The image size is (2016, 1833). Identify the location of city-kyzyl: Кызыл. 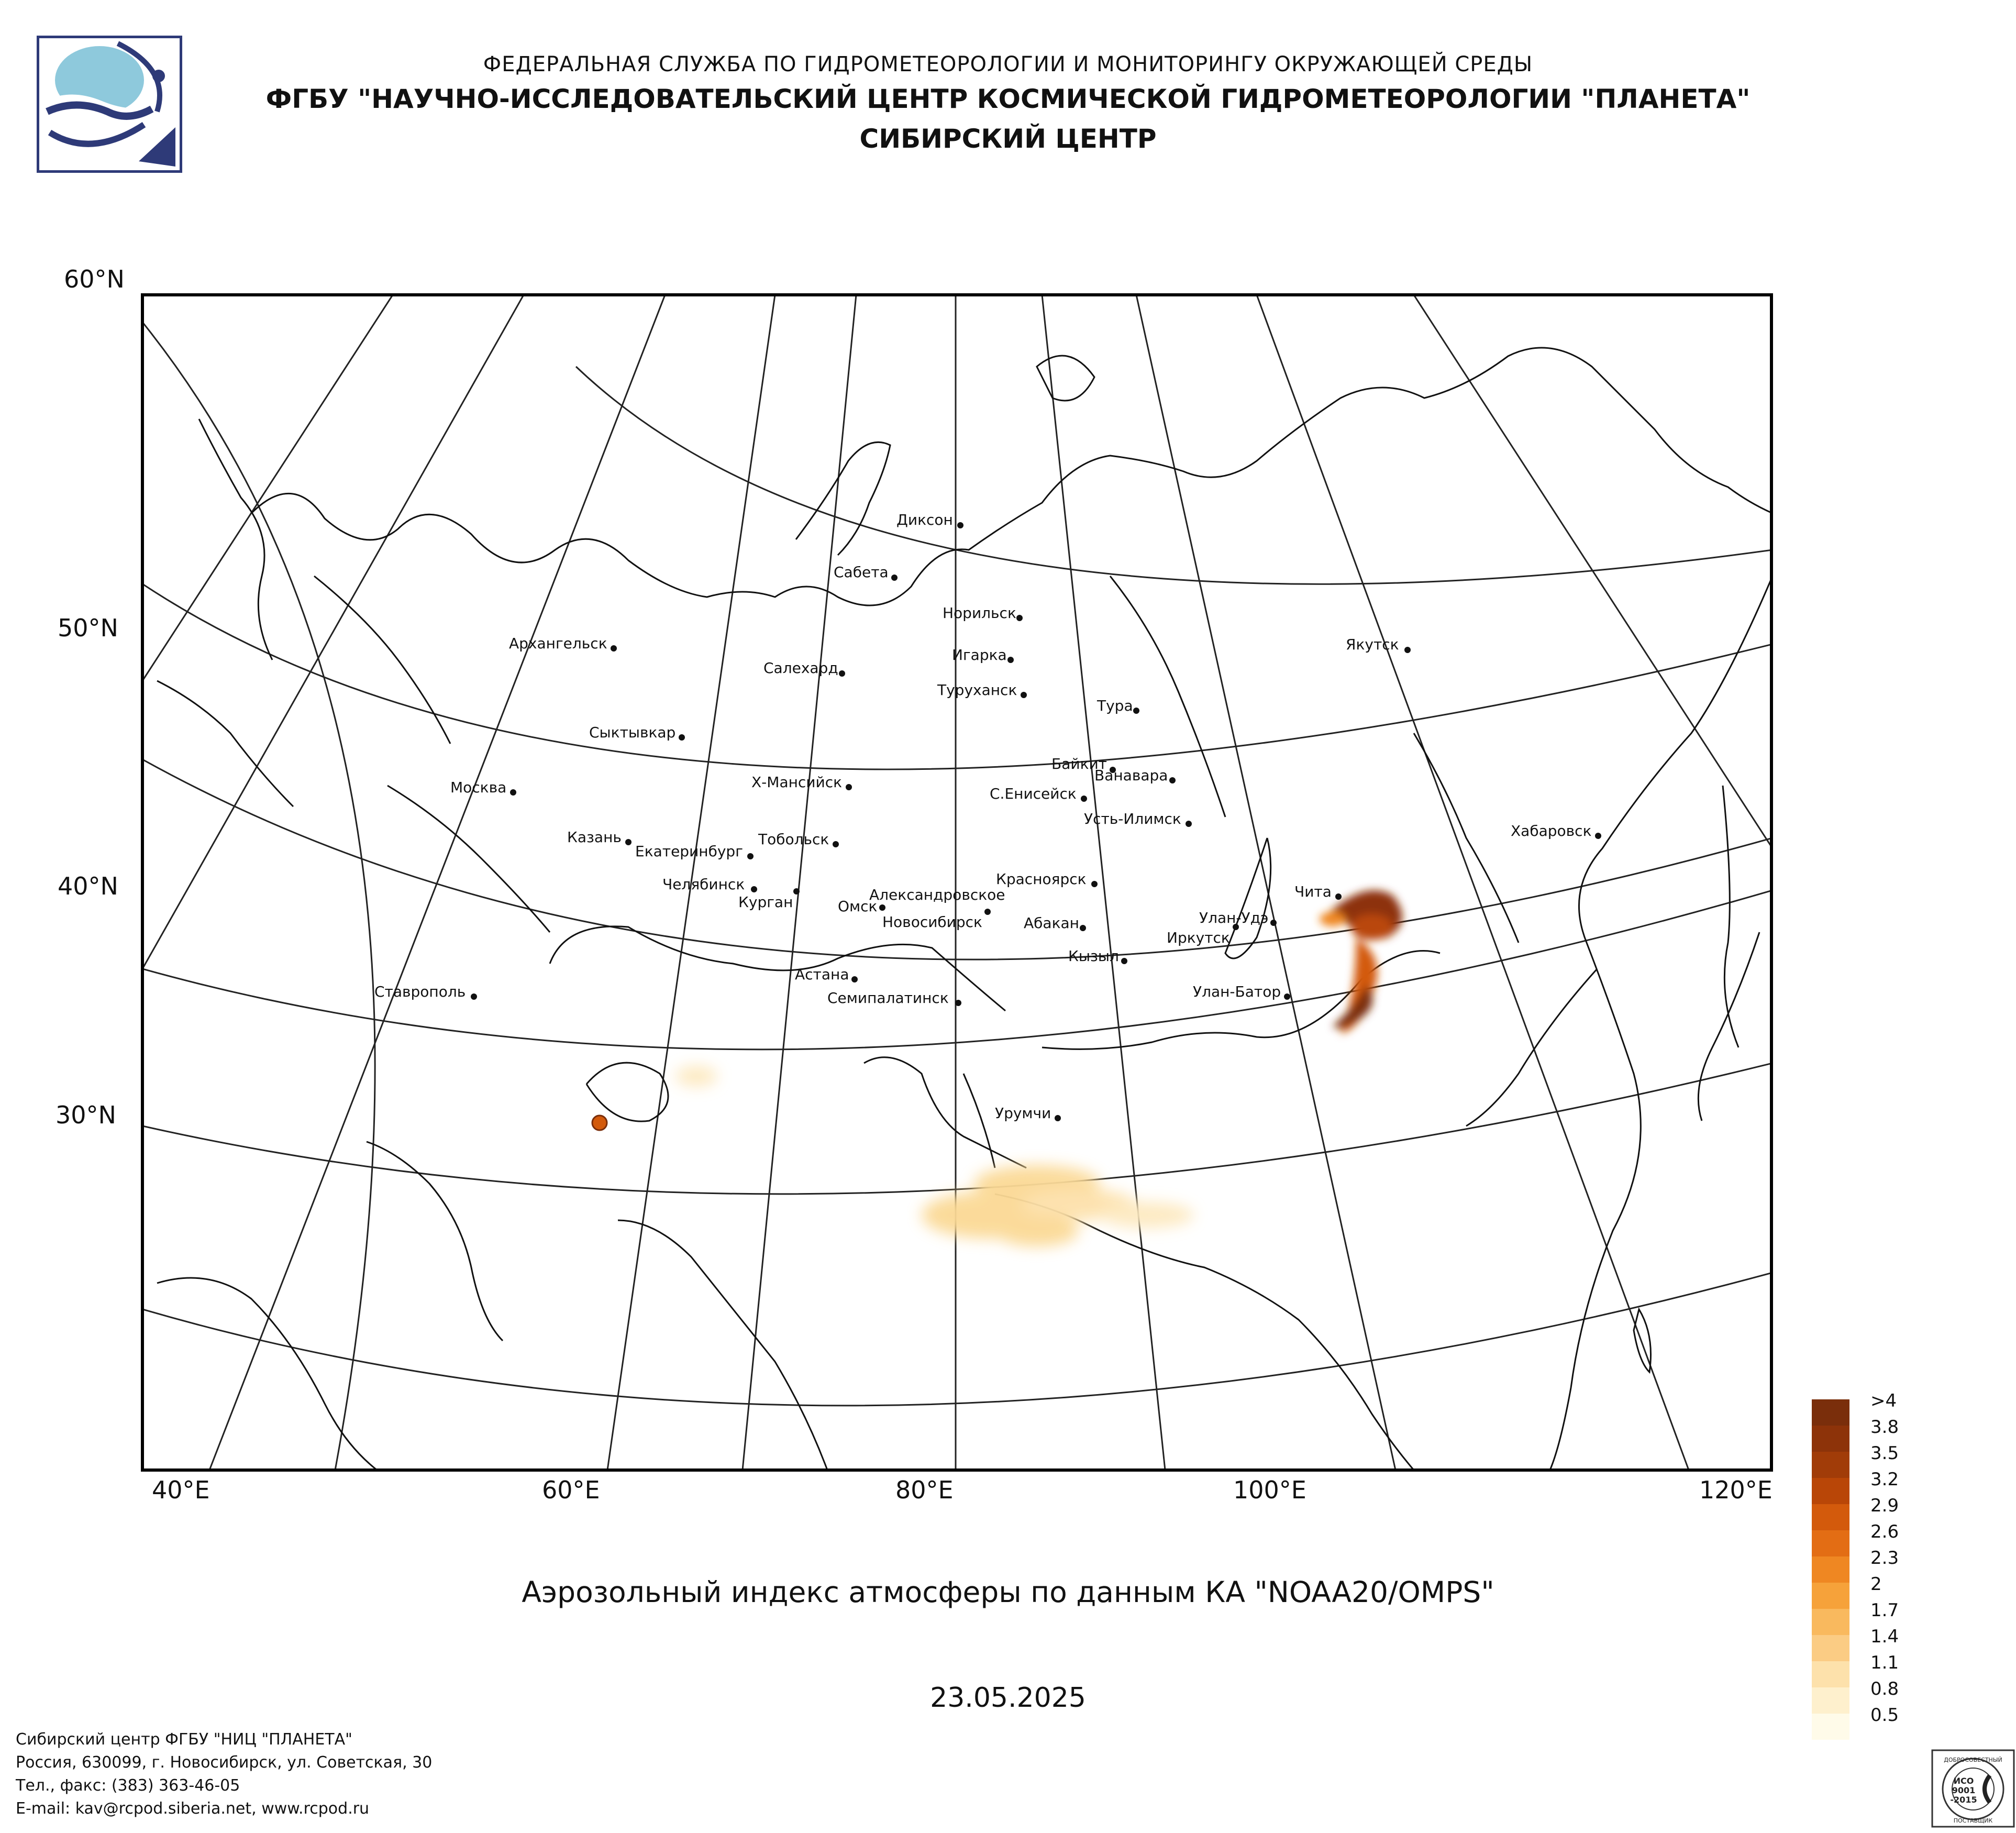
(1093, 956).